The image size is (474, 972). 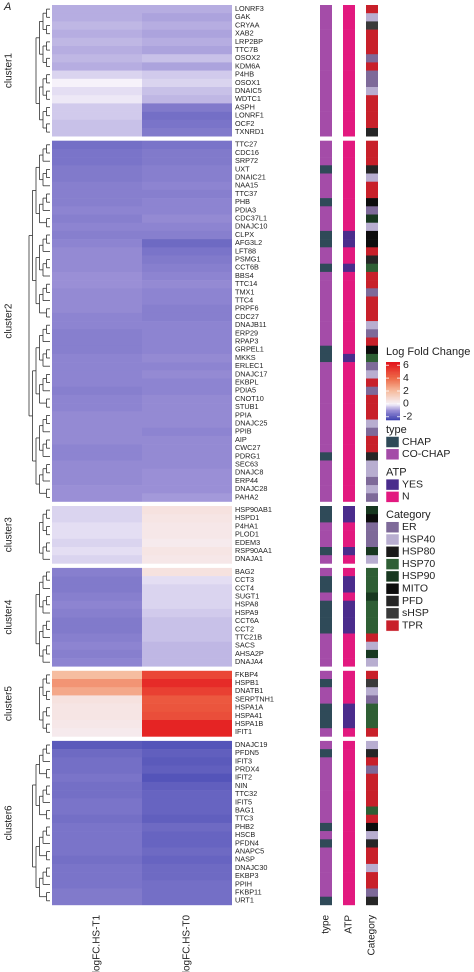 What do you see at coordinates (9, 703) in the screenshot?
I see `cluster-label: cluster5` at bounding box center [9, 703].